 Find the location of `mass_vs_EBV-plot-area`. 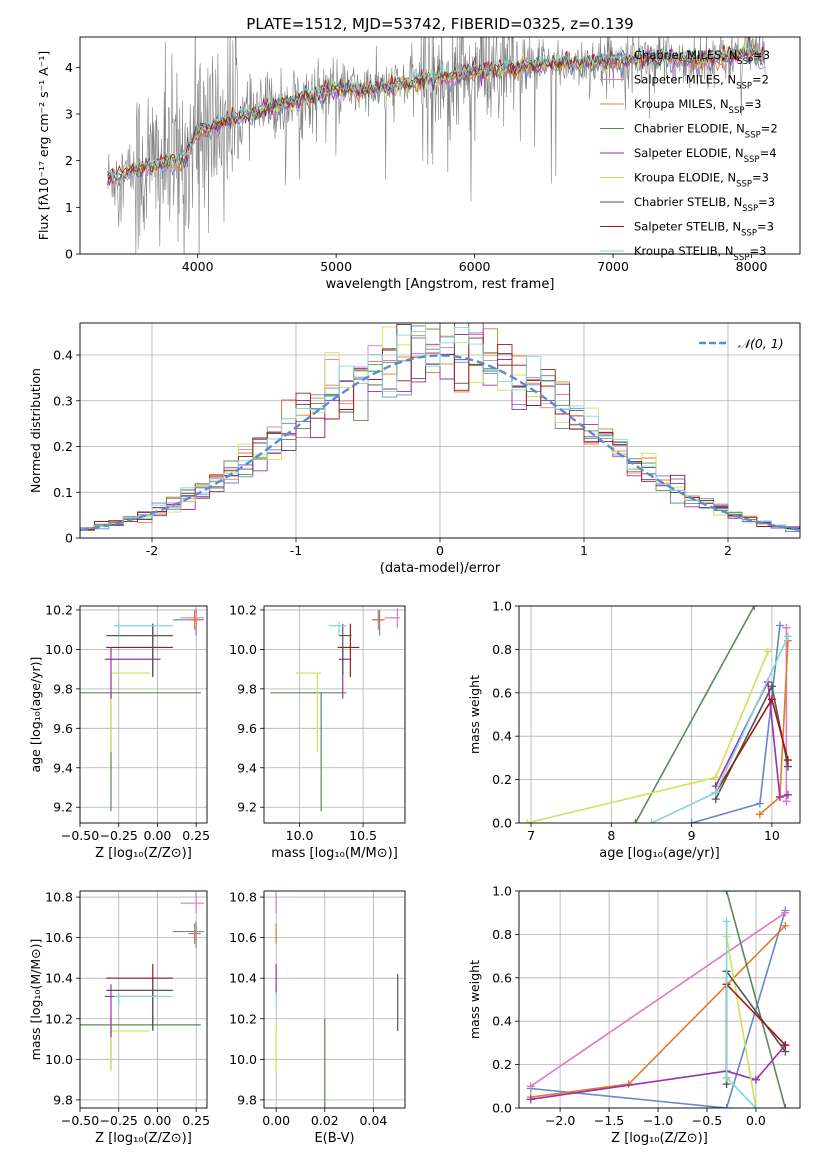

mass_vs_EBV-plot-area is located at coordinates (337, 1000).